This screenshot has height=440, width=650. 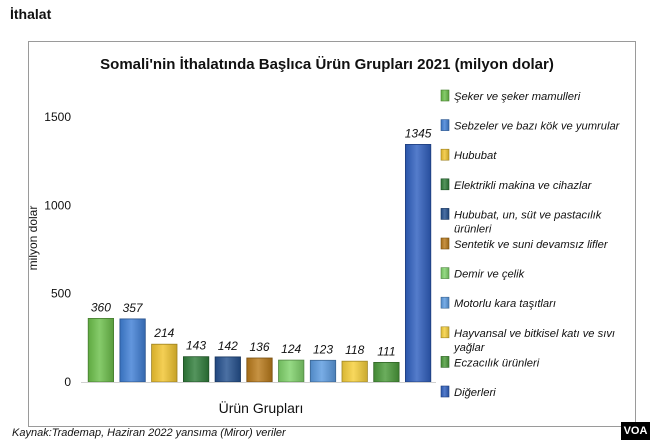 I want to click on legend-label: Hayvansal ve bitkisel katı ve sıvı yağlar, so click(x=534, y=341).